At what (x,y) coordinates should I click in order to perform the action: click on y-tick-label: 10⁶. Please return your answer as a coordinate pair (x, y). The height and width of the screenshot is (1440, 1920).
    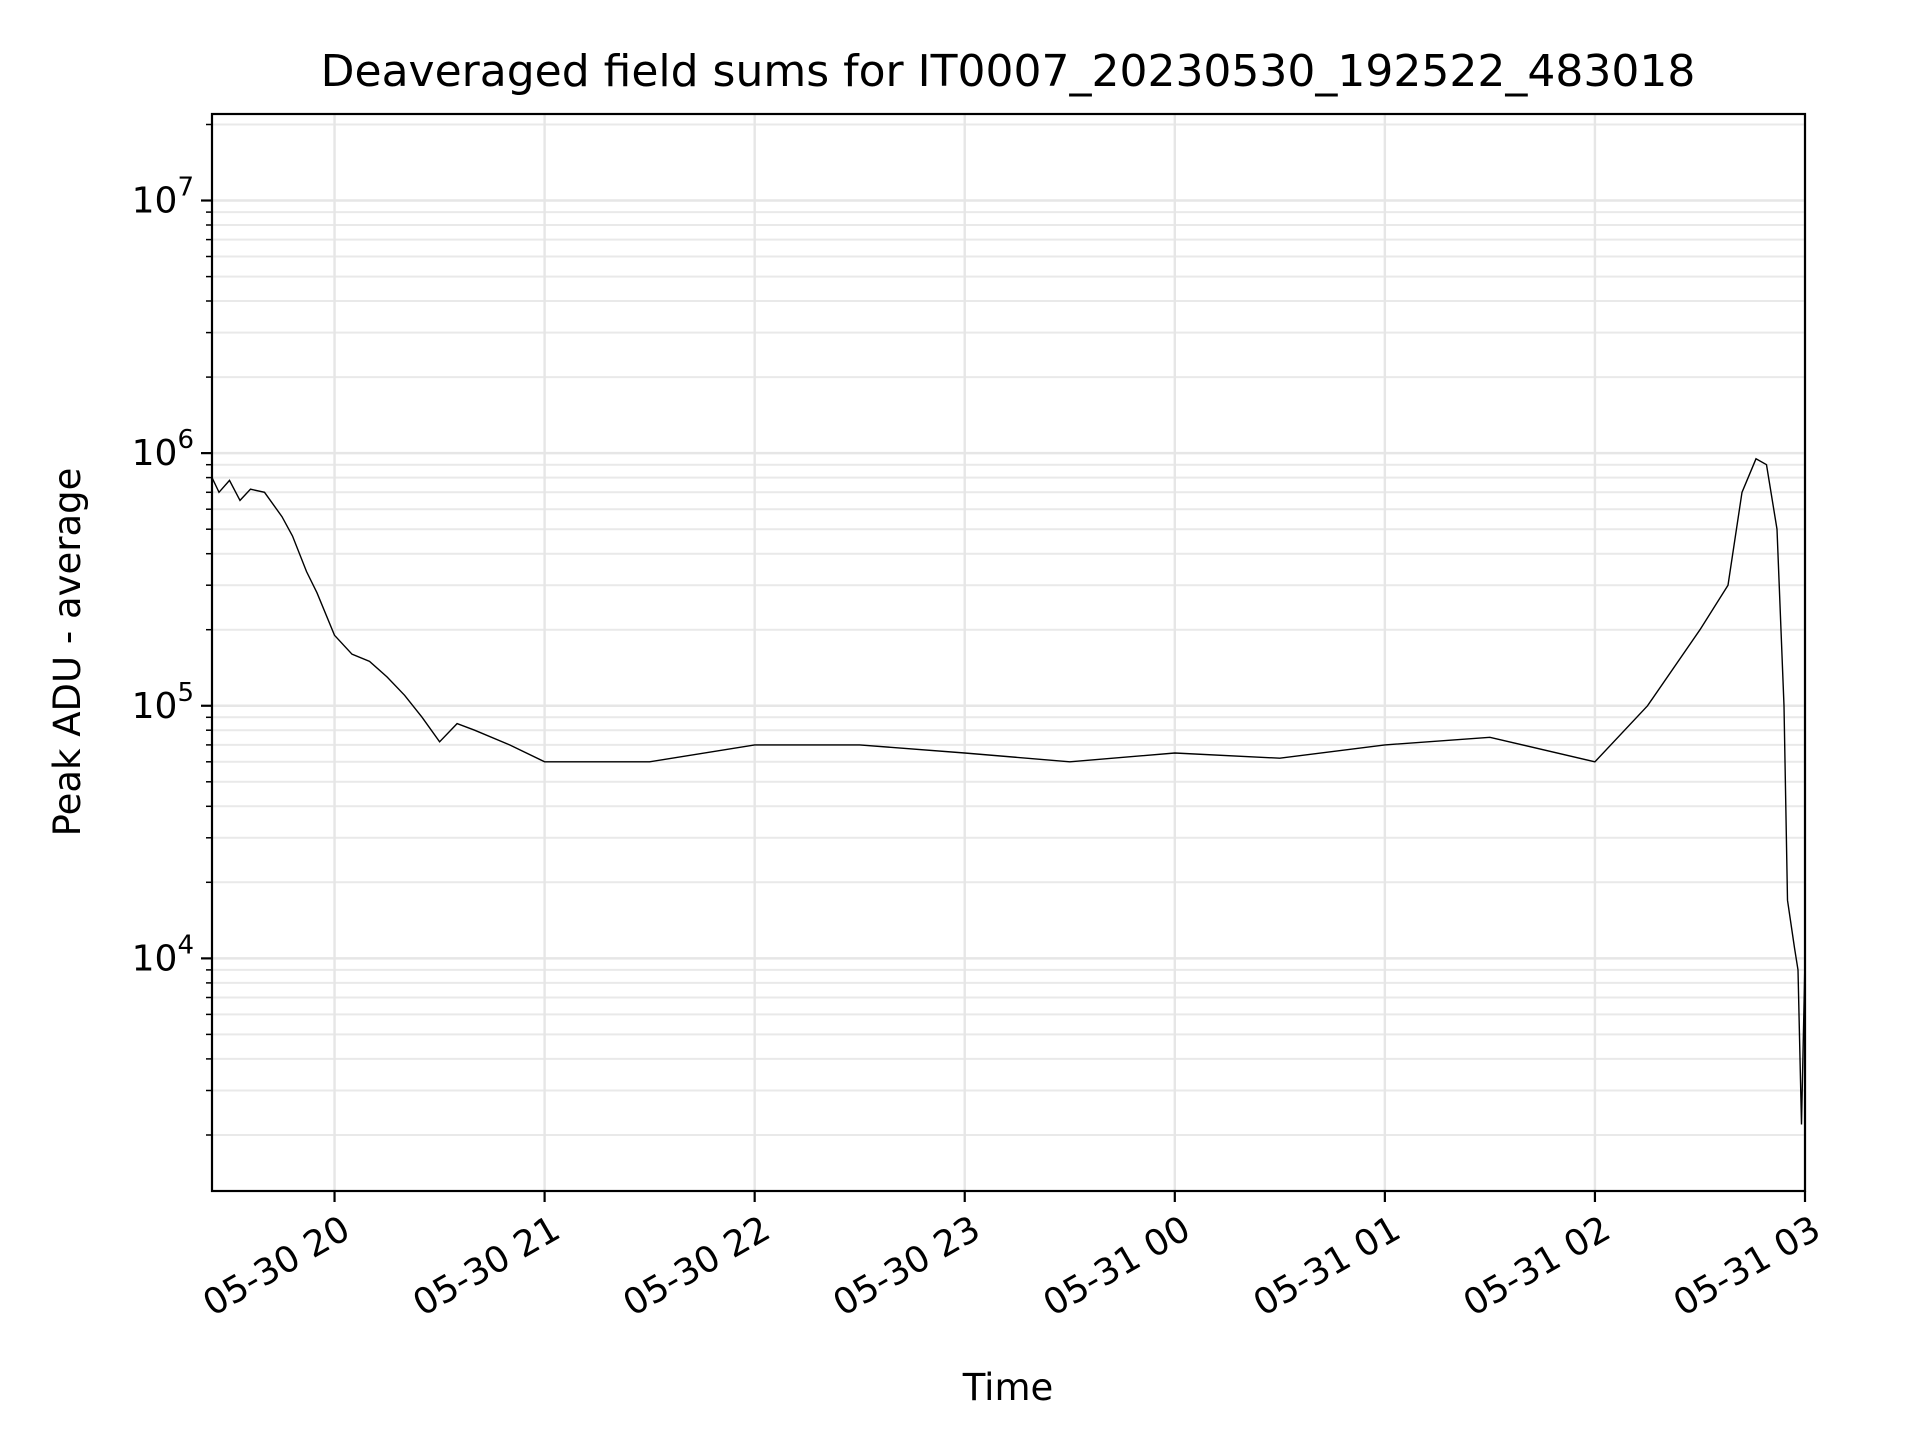
    Looking at the image, I should click on (163, 449).